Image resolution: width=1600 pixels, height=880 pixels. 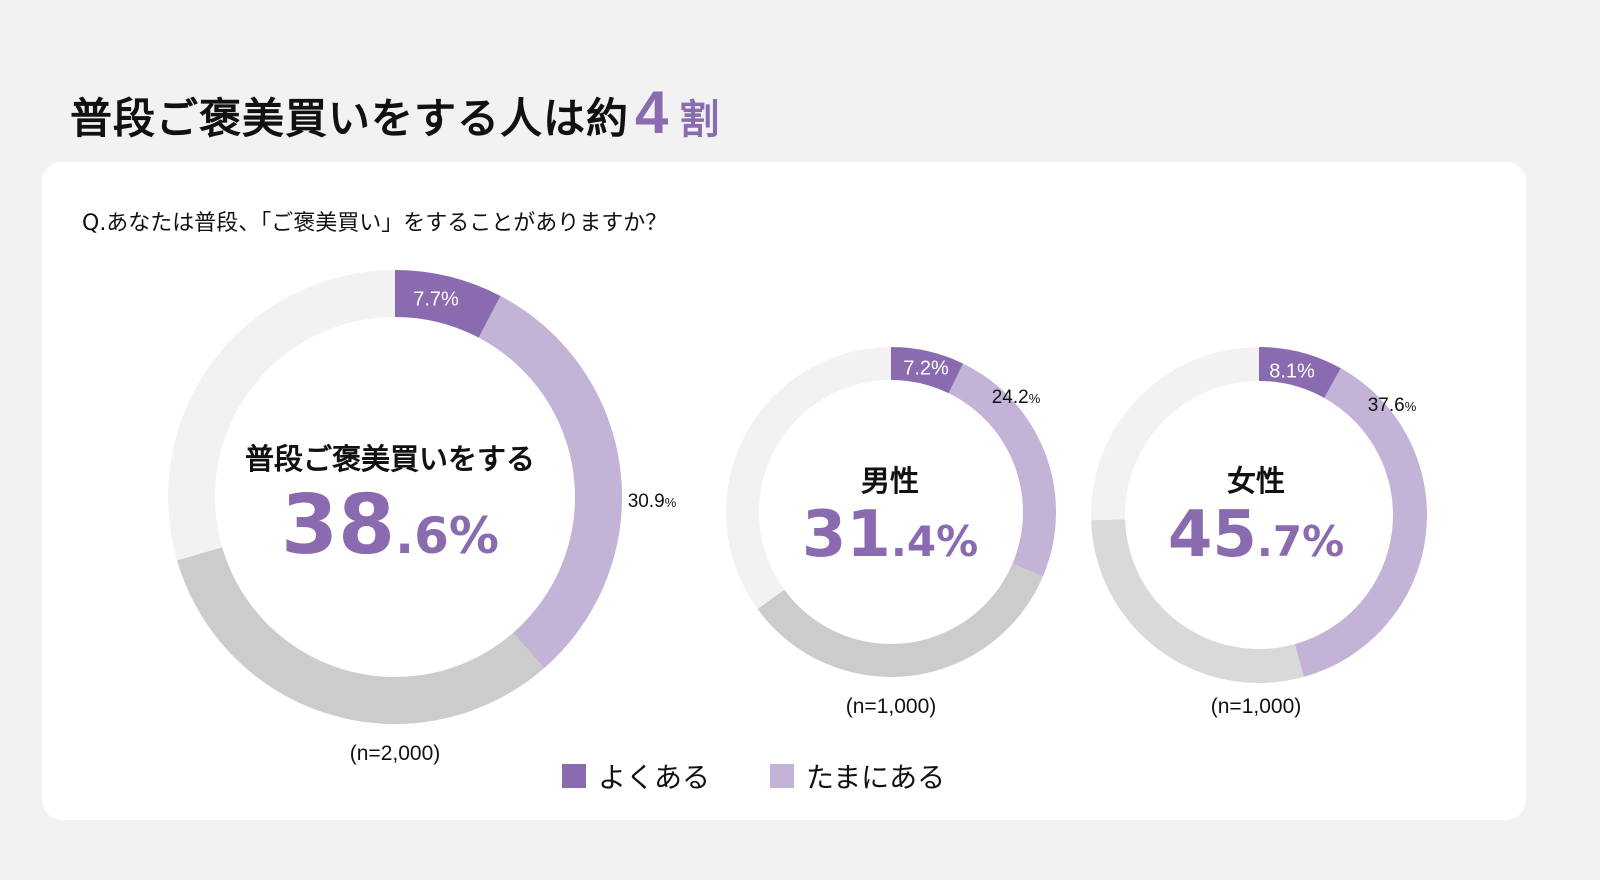 I want to click on data-label-overall-often: 7.7%, so click(x=436, y=299).